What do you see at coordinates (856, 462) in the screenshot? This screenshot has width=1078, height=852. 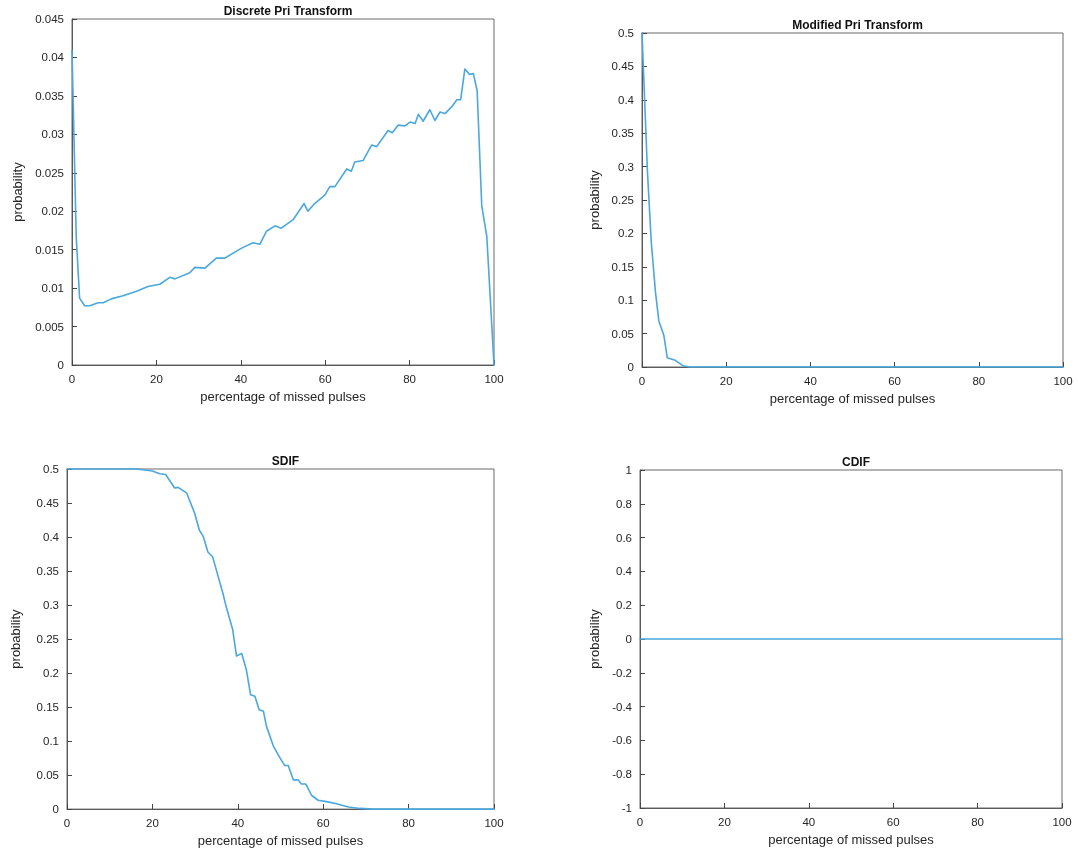 I see `chart-title: CDIF` at bounding box center [856, 462].